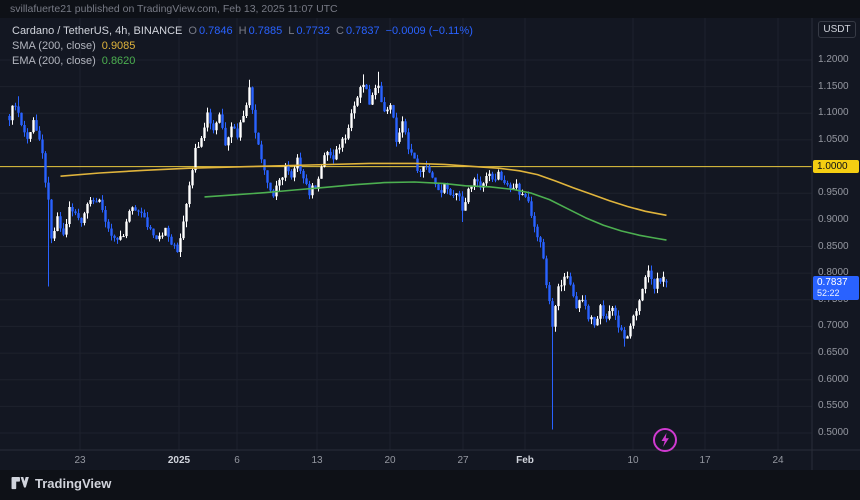  Describe the element at coordinates (362, 30) in the screenshot. I see `ohlc-value: 0.7837` at that location.